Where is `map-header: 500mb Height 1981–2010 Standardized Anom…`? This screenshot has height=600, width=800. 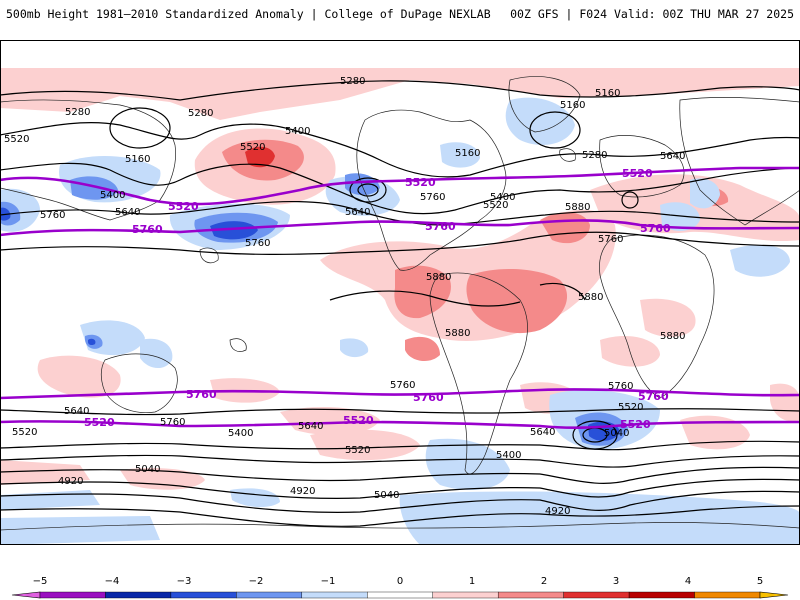
map-header: 500mb Height 1981–2010 Standardized Anom… is located at coordinates (400, 20).